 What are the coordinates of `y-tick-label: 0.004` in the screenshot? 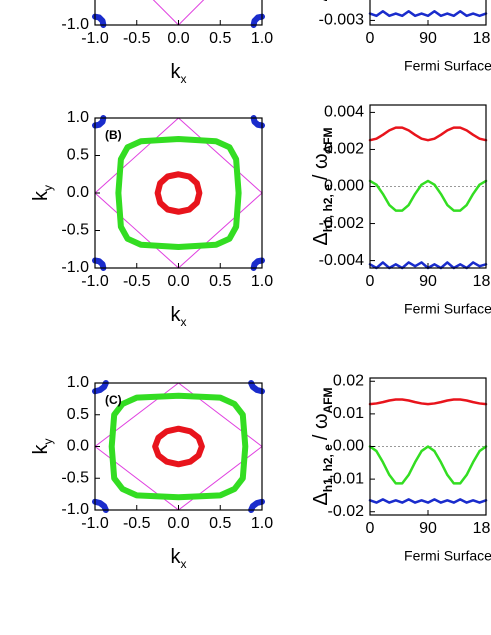 It's located at (344, 112).